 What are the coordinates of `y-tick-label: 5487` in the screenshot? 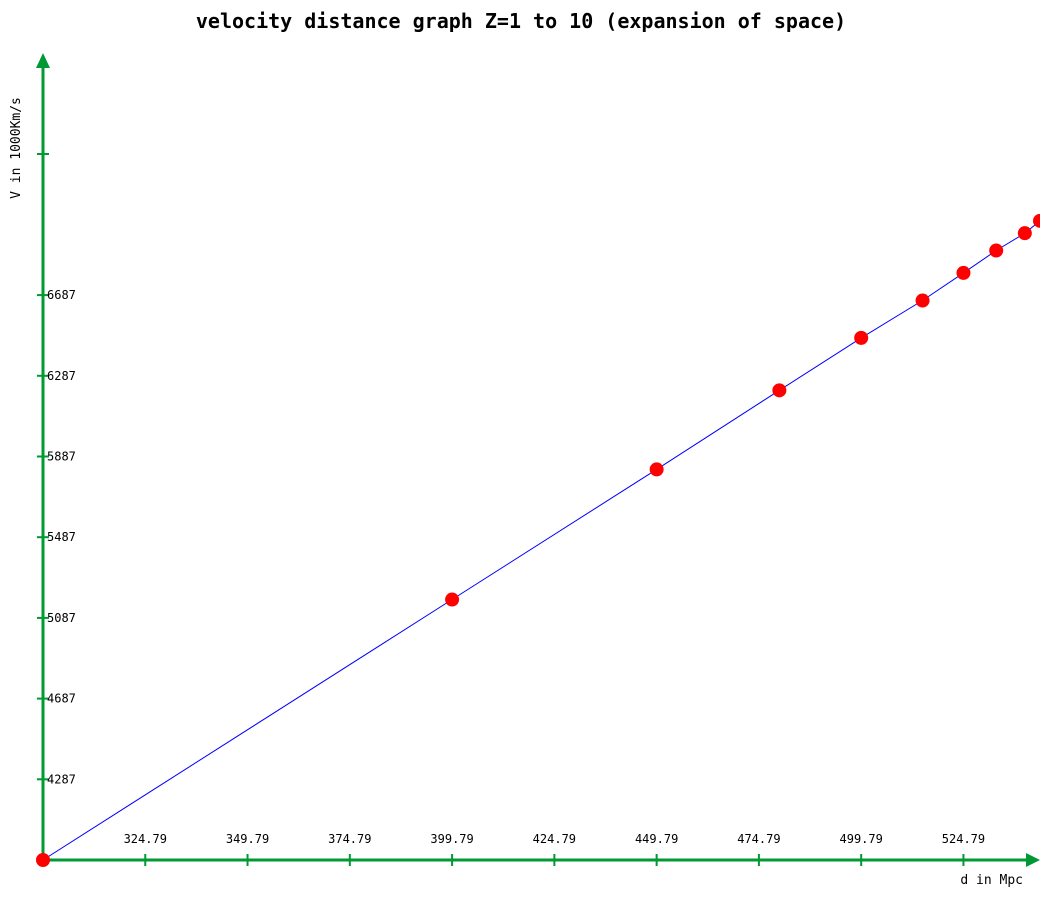 It's located at (61, 537).